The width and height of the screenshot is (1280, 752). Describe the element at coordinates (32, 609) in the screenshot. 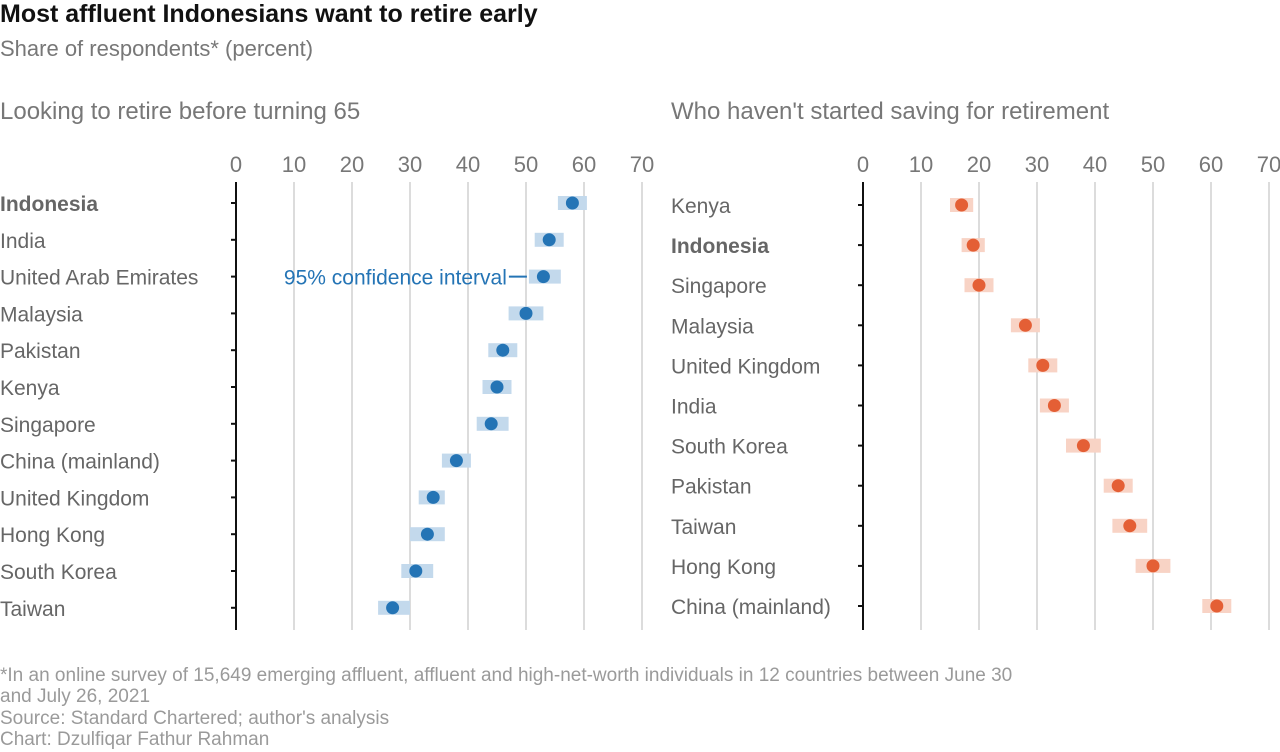

I see `left-category-label: Taiwan` at that location.